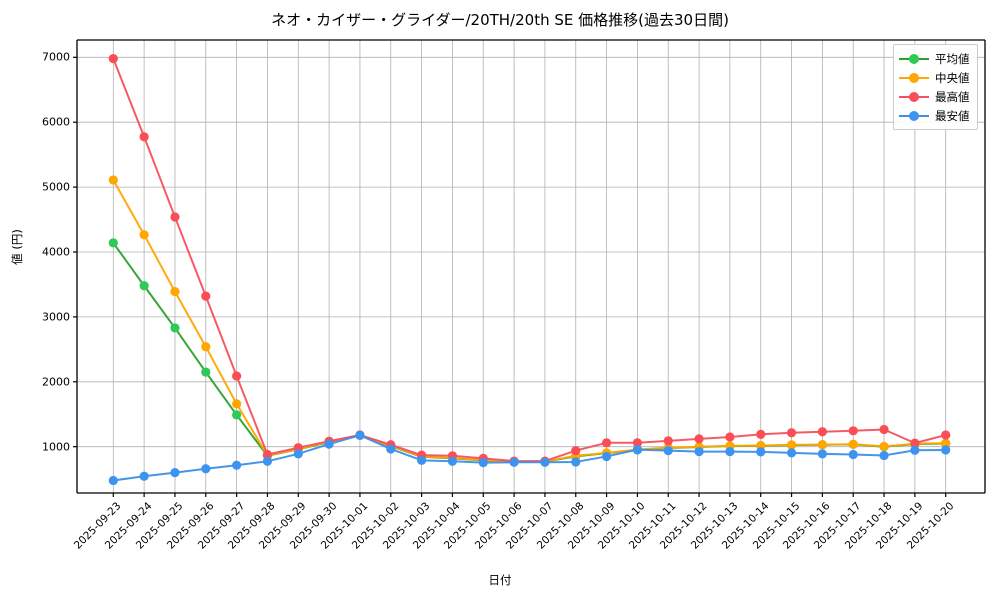 The width and height of the screenshot is (1000, 600). What do you see at coordinates (952, 77) in the screenshot?
I see `legend-label: 中央値` at bounding box center [952, 77].